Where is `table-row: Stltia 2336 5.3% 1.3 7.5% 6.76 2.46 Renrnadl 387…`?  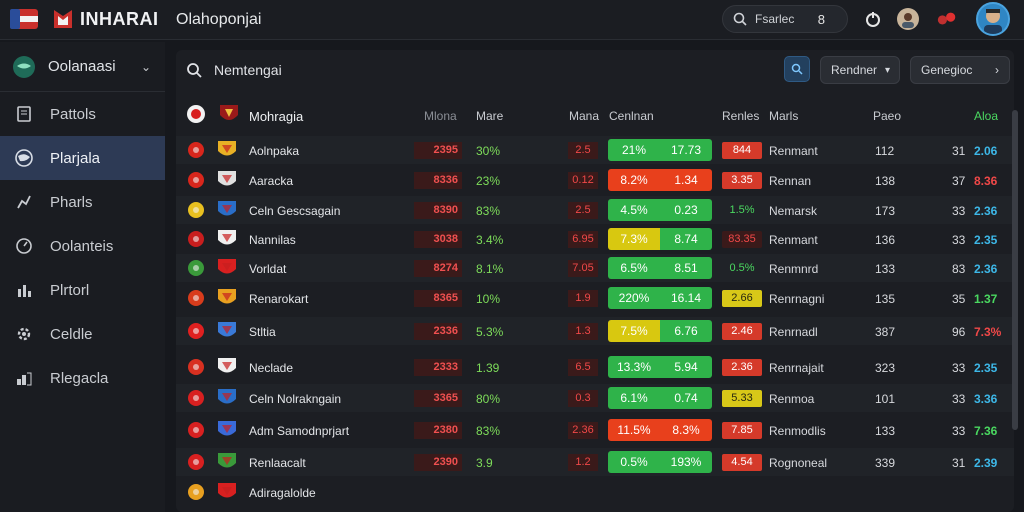 table-row: Stltia 2336 5.3% 1.3 7.5% 6.76 2.46 Renrnadl 387… is located at coordinates (595, 331).